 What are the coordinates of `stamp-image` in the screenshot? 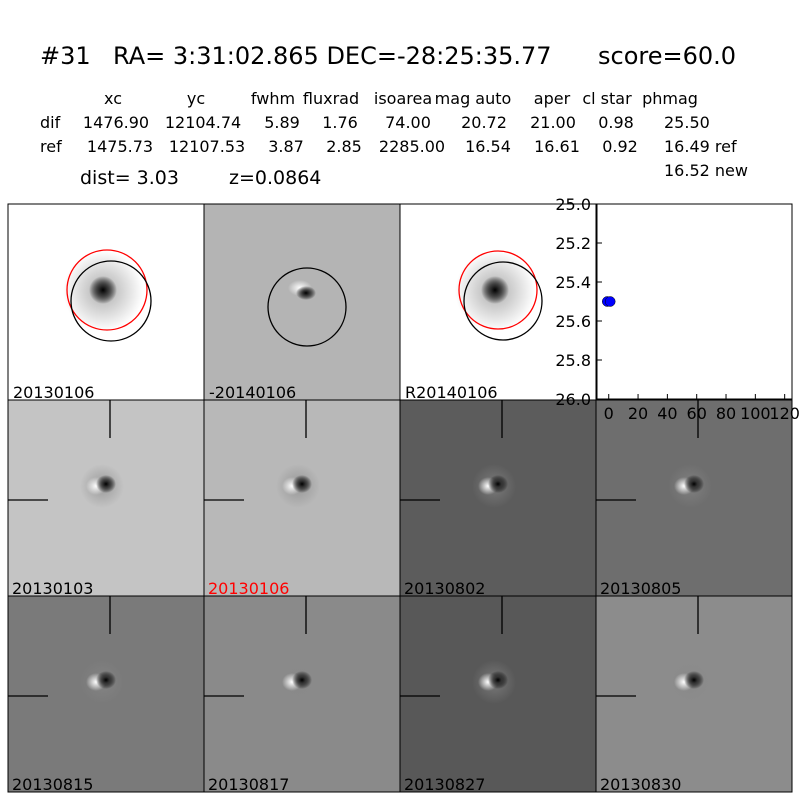 It's located at (302, 302).